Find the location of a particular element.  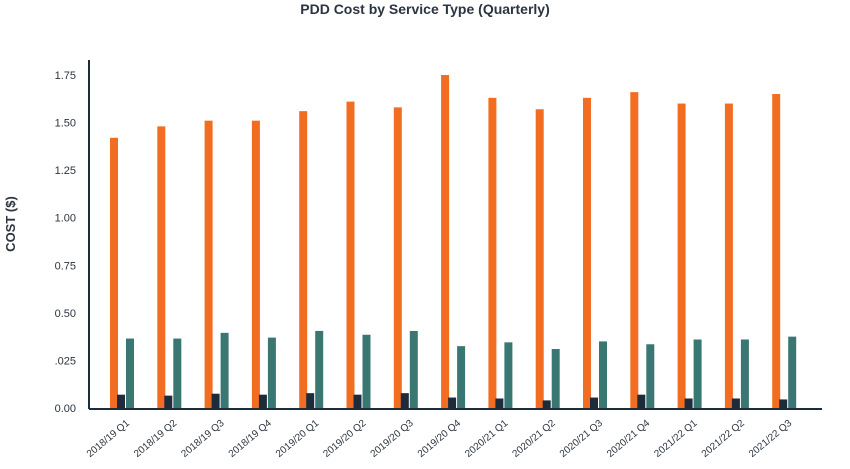

x-tick-label: 2019/20 Q1 is located at coordinates (297, 439).